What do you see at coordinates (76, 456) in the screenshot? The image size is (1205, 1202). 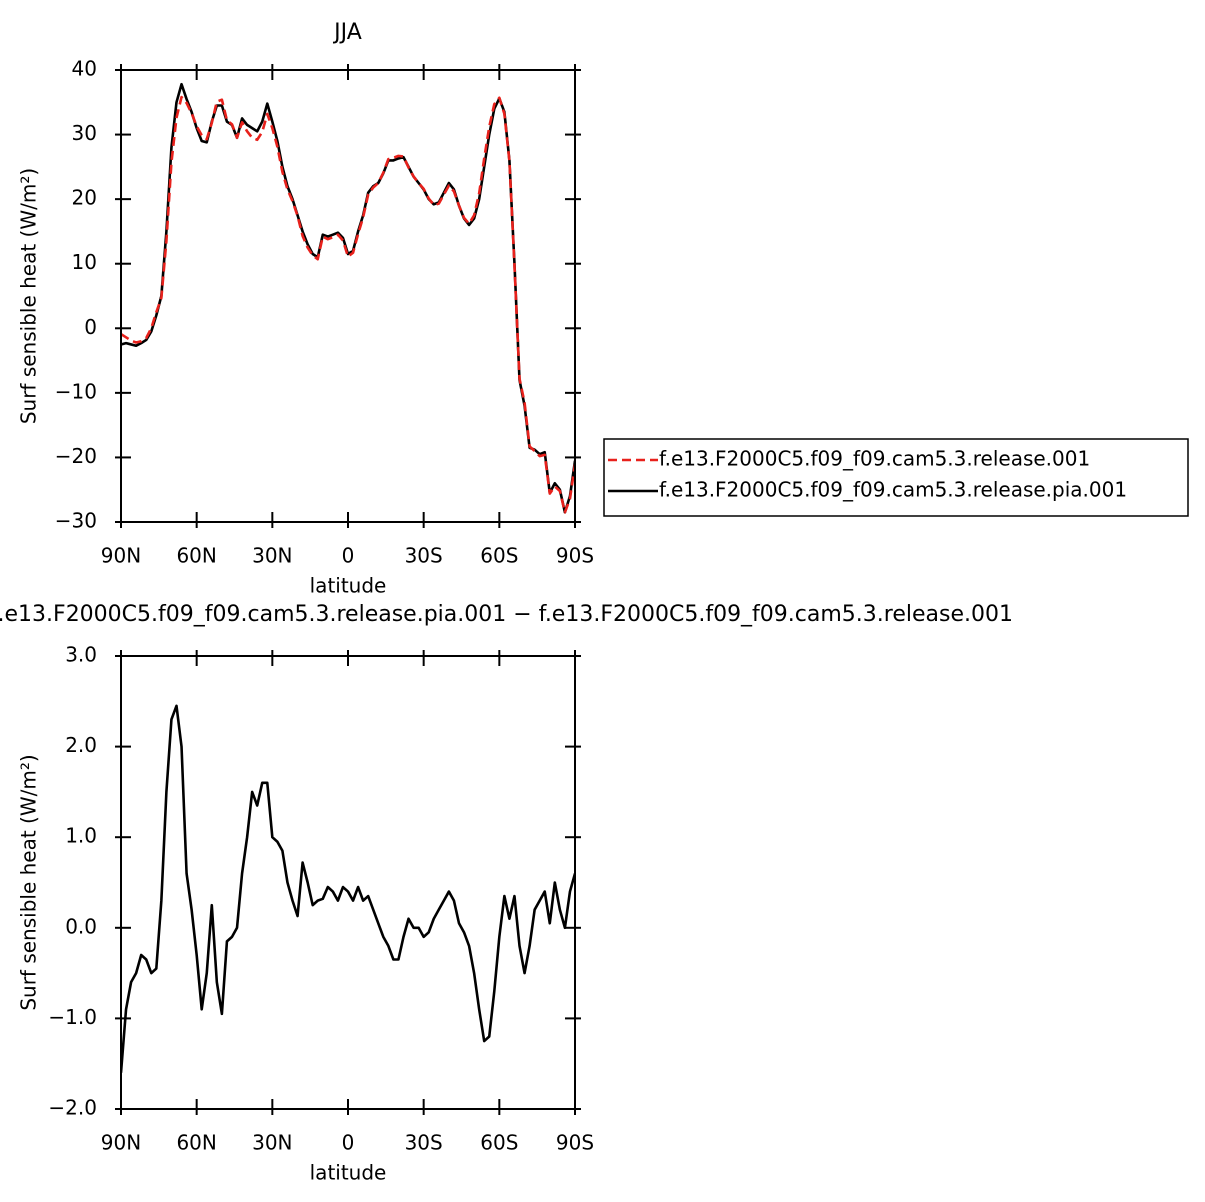 I see `y-tick-label: −20` at bounding box center [76, 456].